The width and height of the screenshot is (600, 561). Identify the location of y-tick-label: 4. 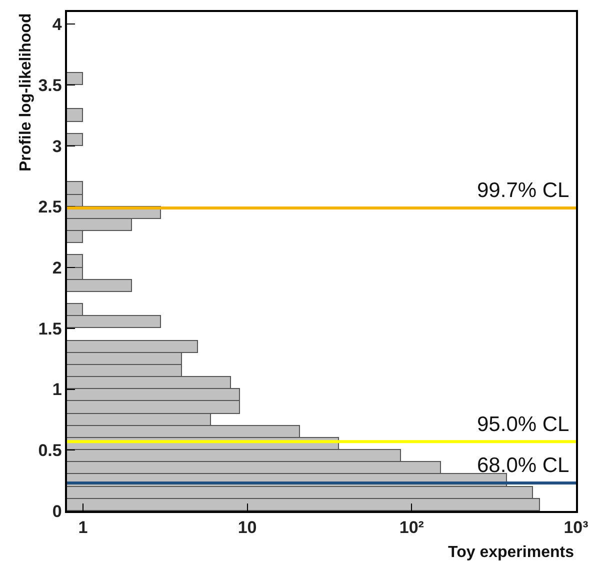
(57, 24).